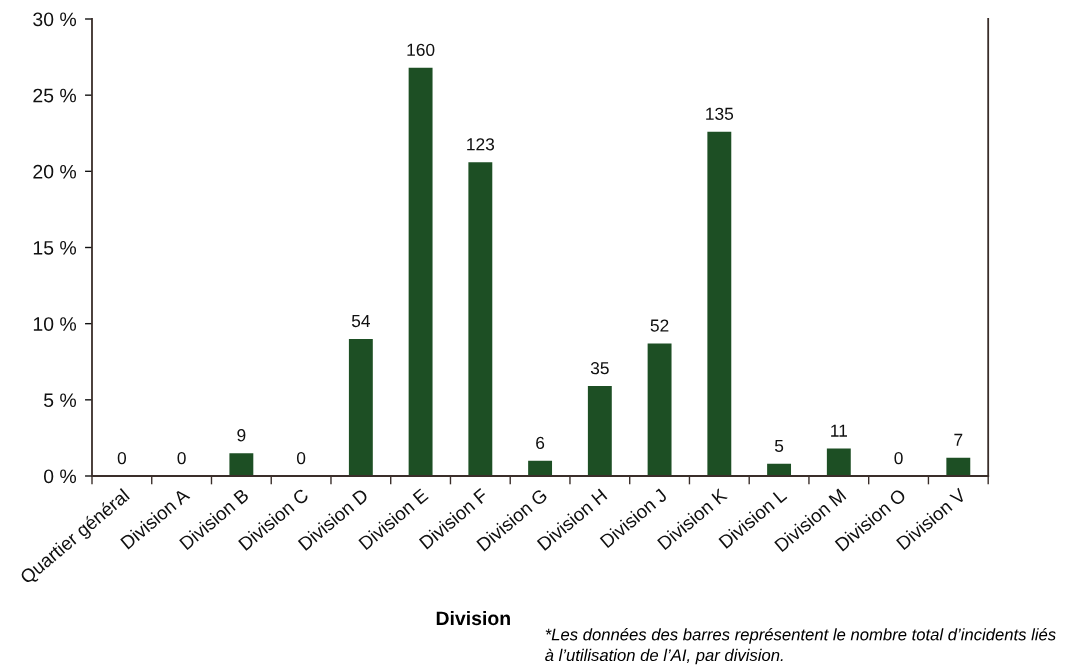 The height and width of the screenshot is (669, 1066). What do you see at coordinates (60, 400) in the screenshot?
I see `y-tick-label: 5 %` at bounding box center [60, 400].